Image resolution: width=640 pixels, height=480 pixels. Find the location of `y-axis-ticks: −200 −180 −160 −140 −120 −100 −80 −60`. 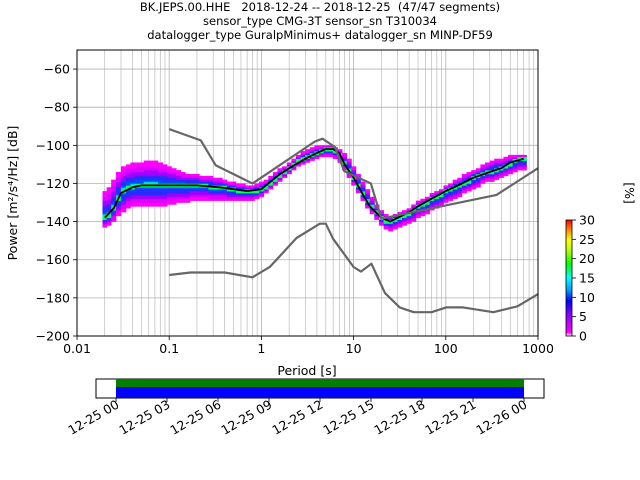

y-axis-ticks: −200 −180 −160 −140 −120 −100 −80 −60 is located at coordinates (56, 203).